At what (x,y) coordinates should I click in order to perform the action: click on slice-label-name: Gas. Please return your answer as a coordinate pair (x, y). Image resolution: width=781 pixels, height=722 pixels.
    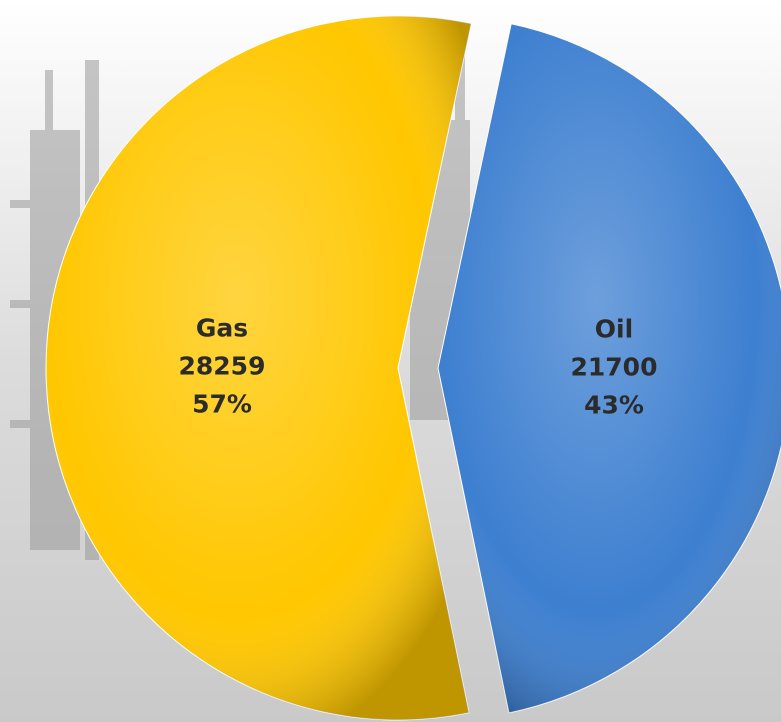
    Looking at the image, I should click on (222, 327).